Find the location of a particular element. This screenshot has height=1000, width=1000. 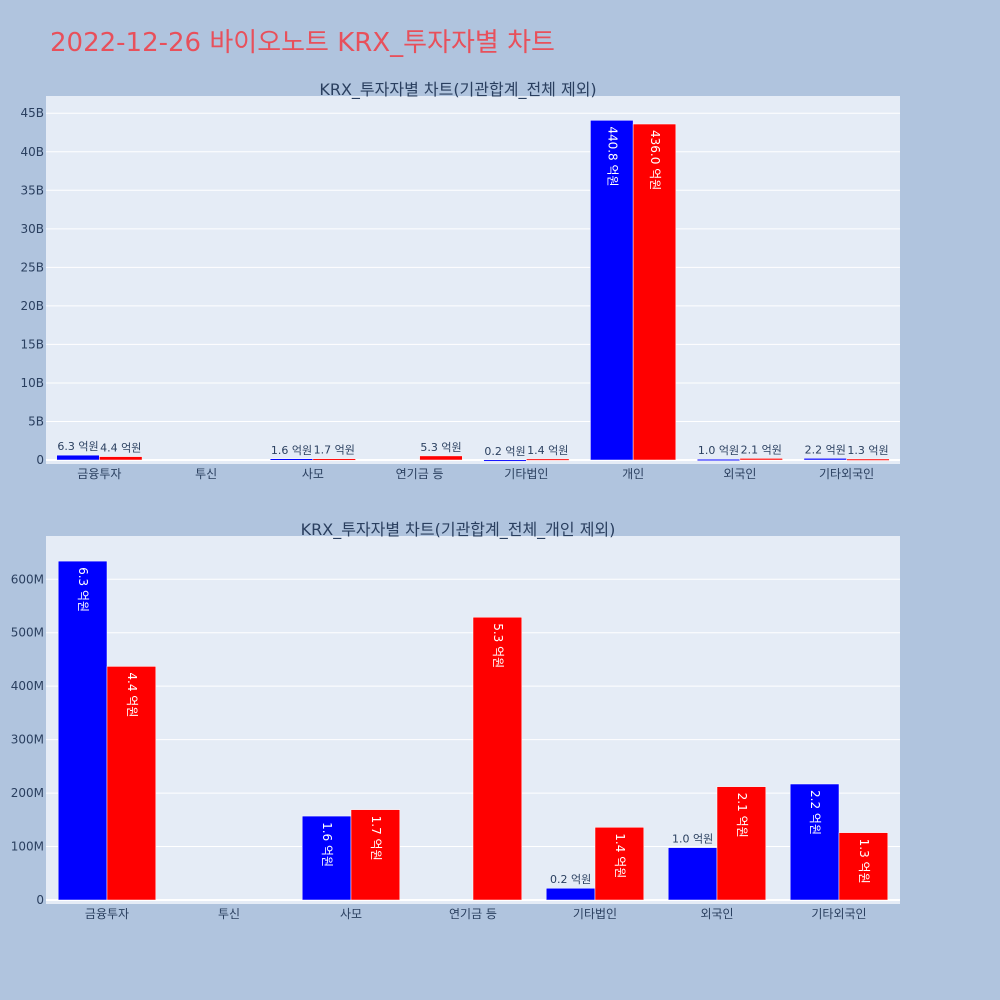

y-tick-label: 35B is located at coordinates (32, 190).